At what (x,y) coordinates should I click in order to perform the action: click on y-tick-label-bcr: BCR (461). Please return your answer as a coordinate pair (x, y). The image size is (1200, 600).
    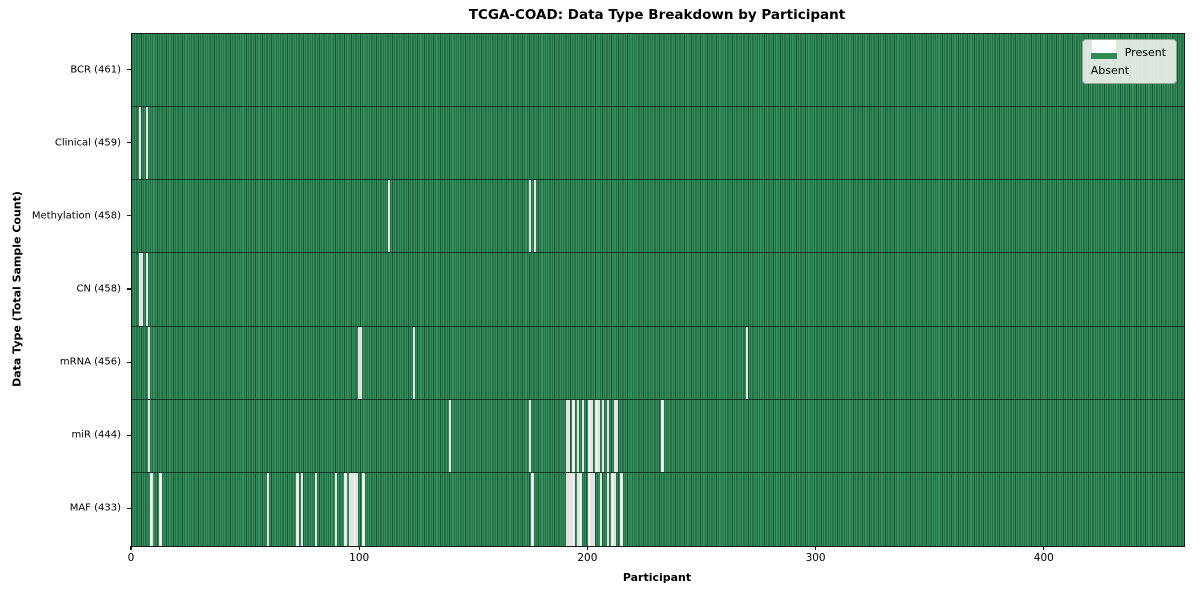
    Looking at the image, I should click on (95, 70).